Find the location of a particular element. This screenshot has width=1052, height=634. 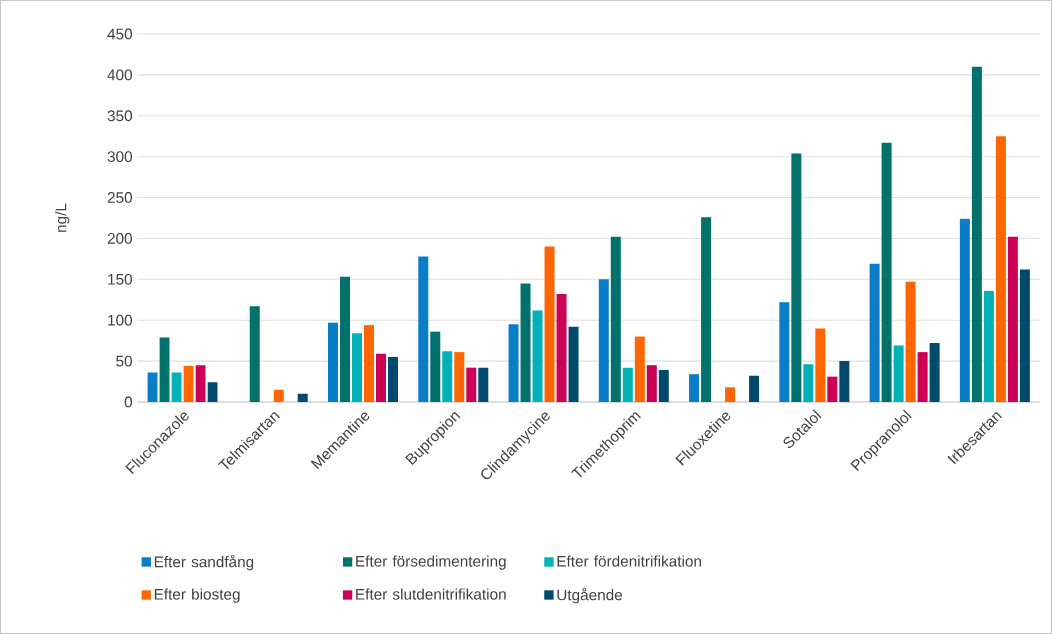

legend-label: Efter biosteg is located at coordinates (197, 595).